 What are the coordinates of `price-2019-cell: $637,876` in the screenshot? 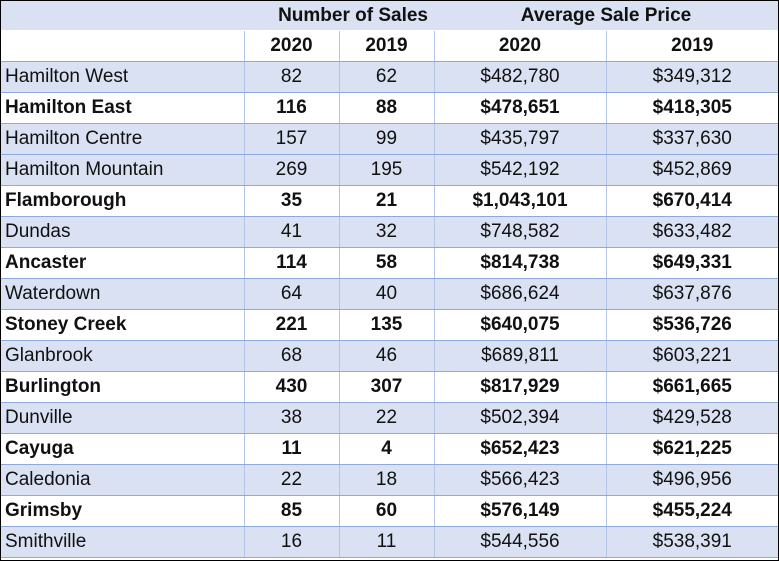 It's located at (692, 294).